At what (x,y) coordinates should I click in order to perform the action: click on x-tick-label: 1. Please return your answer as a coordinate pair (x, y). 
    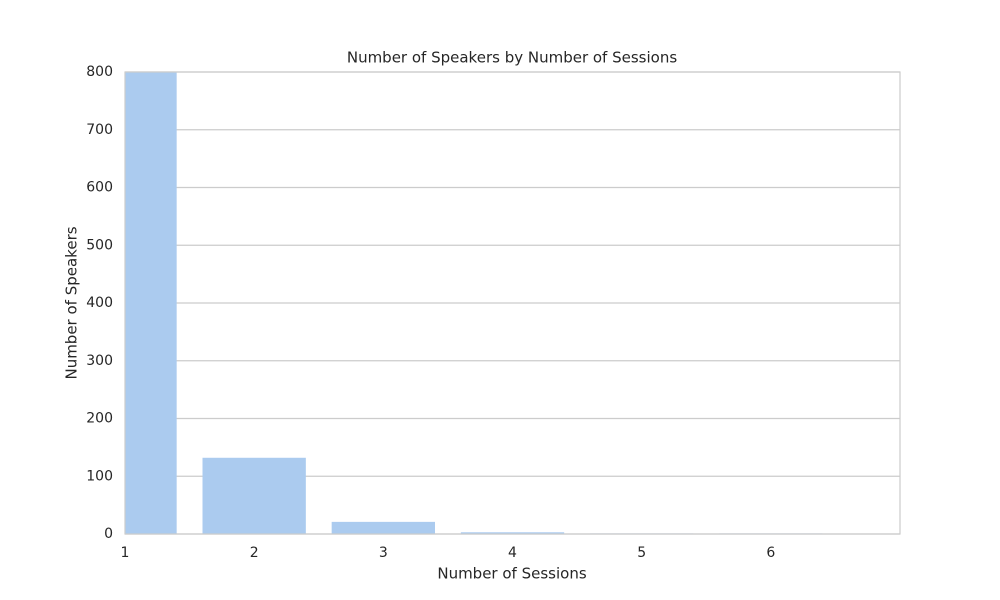
    Looking at the image, I should click on (125, 553).